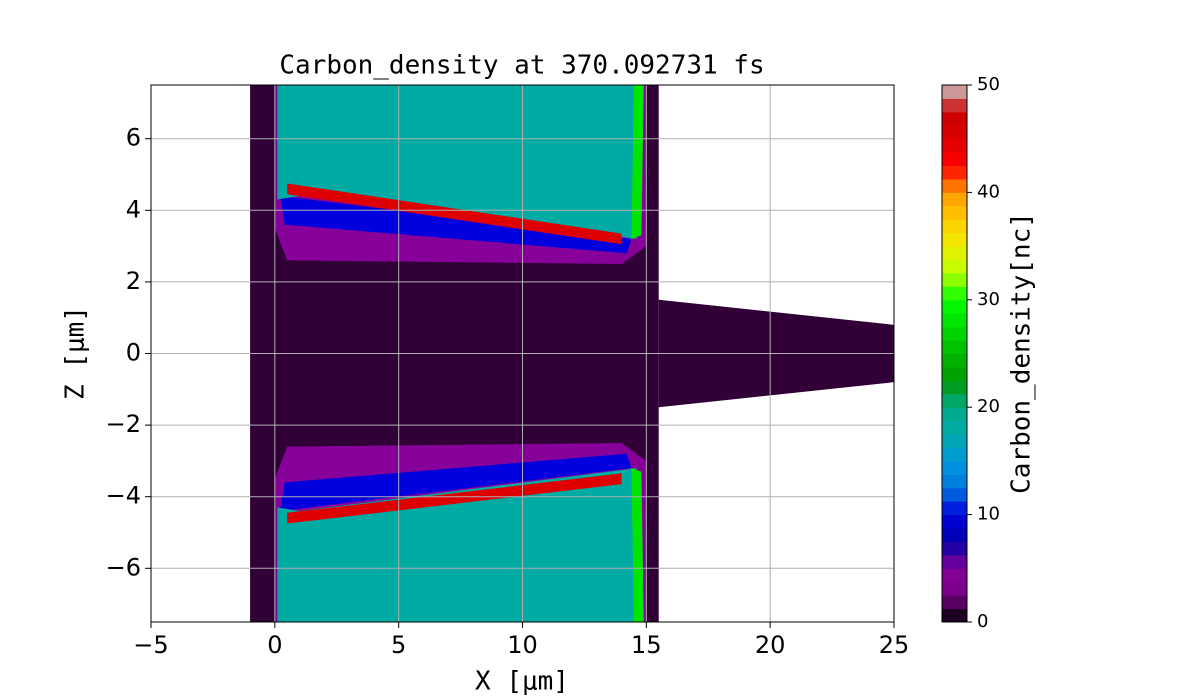  What do you see at coordinates (274, 645) in the screenshot?
I see `x-tick-label: 0` at bounding box center [274, 645].